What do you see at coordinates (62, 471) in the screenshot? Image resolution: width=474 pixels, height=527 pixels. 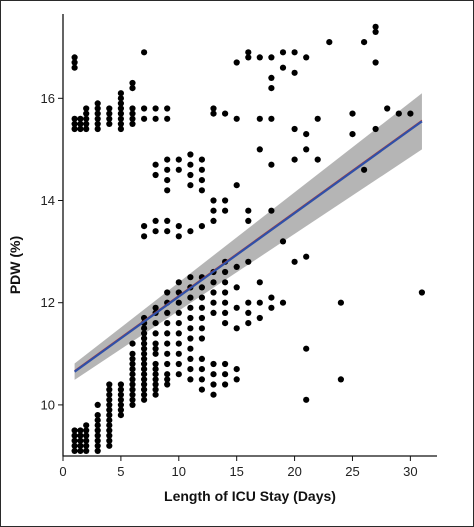 I see `x-tick-label: 0` at bounding box center [62, 471].